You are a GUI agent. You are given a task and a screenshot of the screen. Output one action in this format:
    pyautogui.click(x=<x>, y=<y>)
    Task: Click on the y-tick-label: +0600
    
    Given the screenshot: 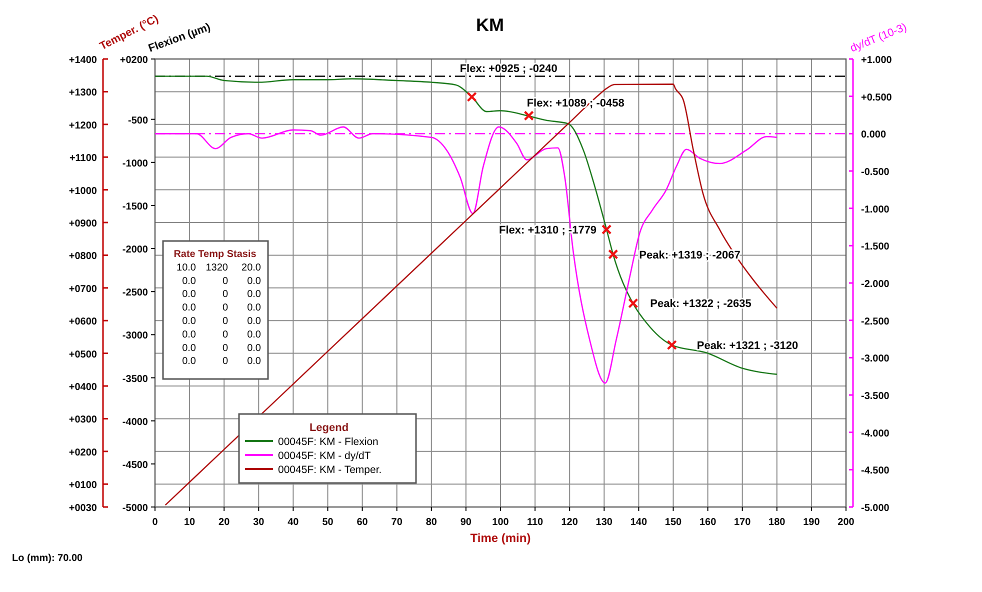 What is the action you would take?
    pyautogui.click(x=83, y=322)
    